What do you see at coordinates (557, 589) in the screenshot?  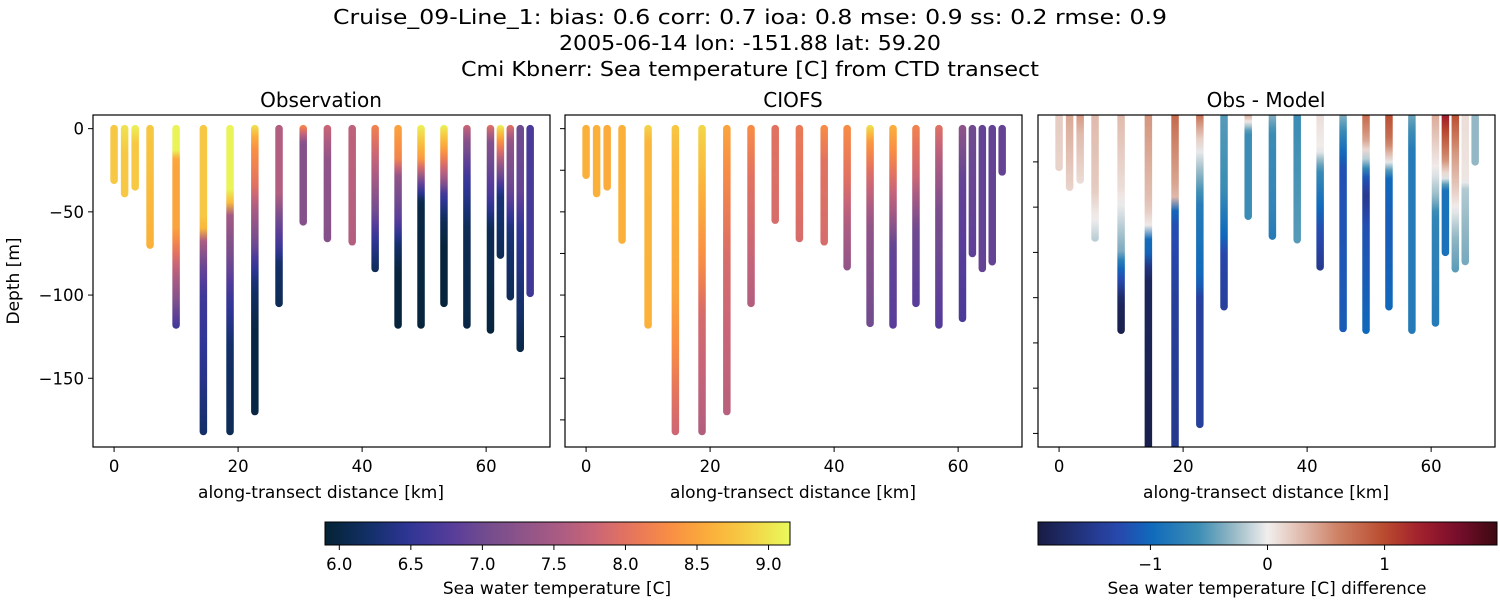 I see `colorbar-label: Sea water temperature [C]` at bounding box center [557, 589].